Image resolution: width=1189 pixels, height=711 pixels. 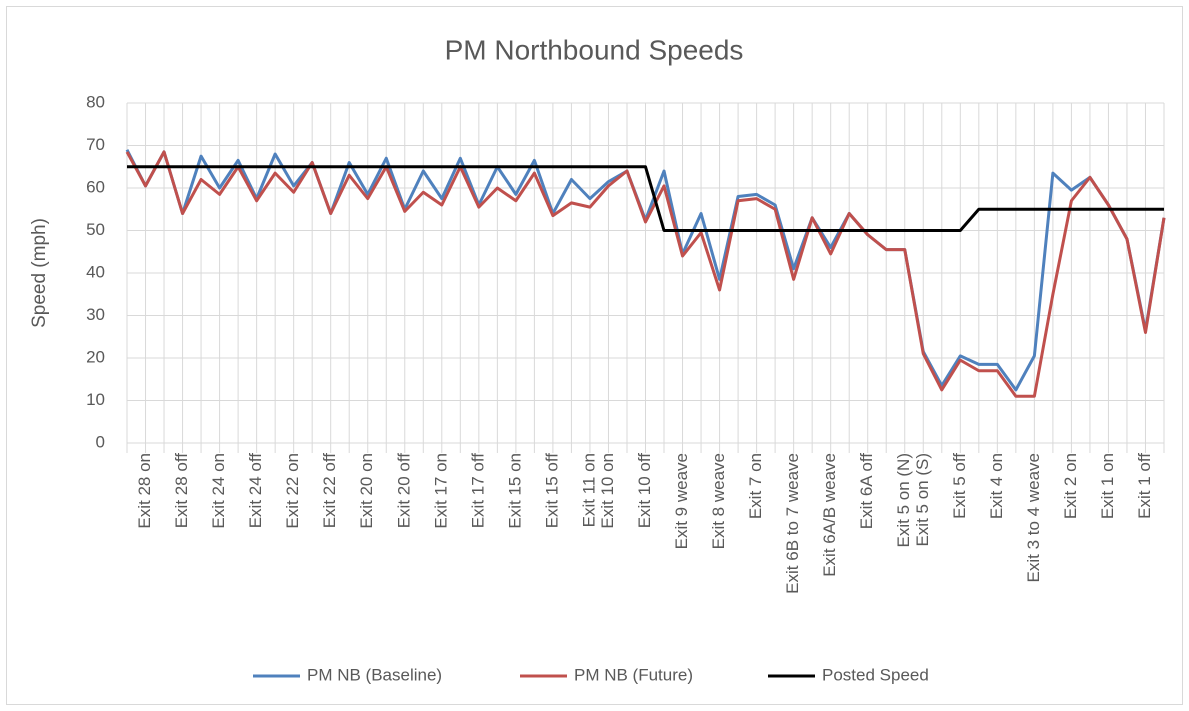 What do you see at coordinates (607, 491) in the screenshot?
I see `x-tick-label: Exit 10 on` at bounding box center [607, 491].